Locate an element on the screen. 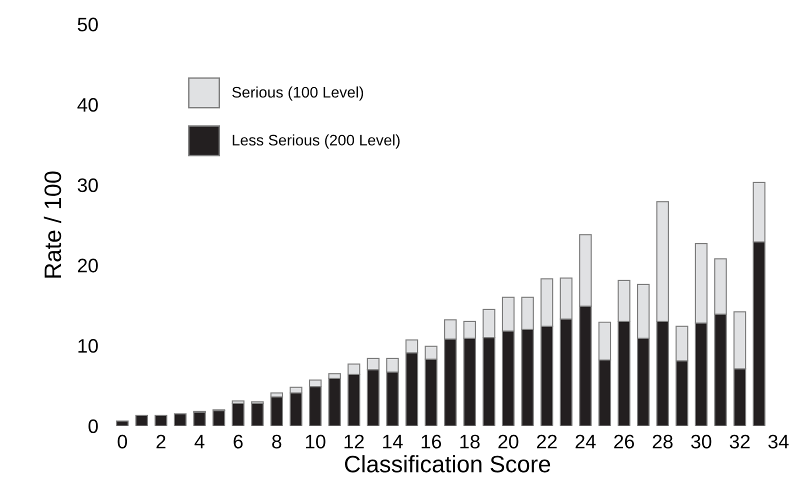 The image size is (792, 504). x-tick-label: 26 is located at coordinates (624, 441).